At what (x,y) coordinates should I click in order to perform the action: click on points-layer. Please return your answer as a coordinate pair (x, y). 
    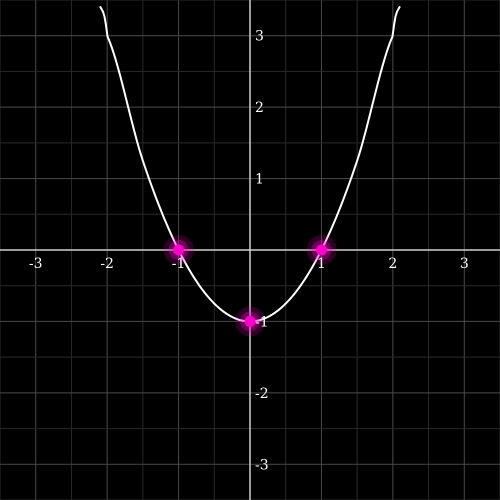
    Looking at the image, I should click on (250, 286).